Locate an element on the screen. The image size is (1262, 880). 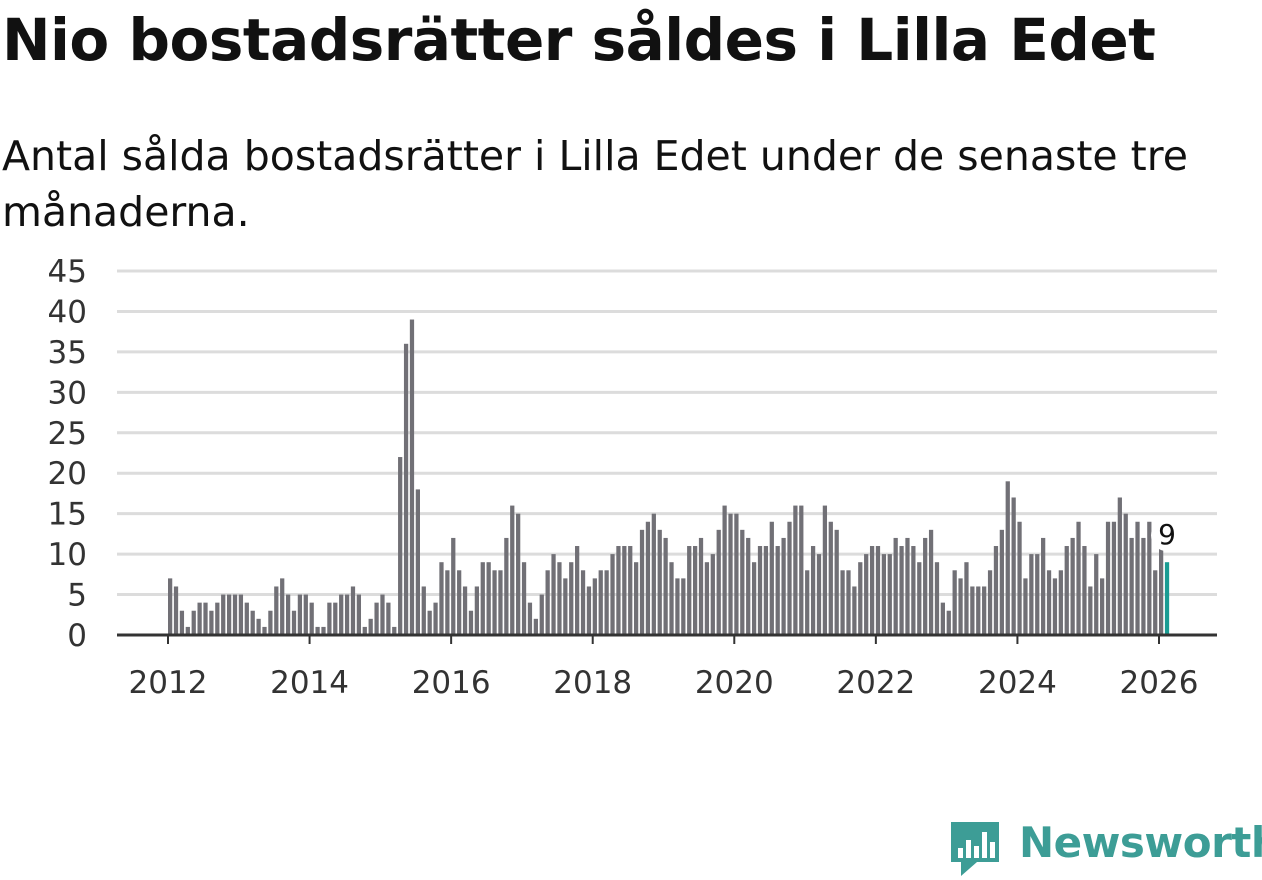
newsworthy-logo: Newsworthy is located at coordinates (1106, 849).